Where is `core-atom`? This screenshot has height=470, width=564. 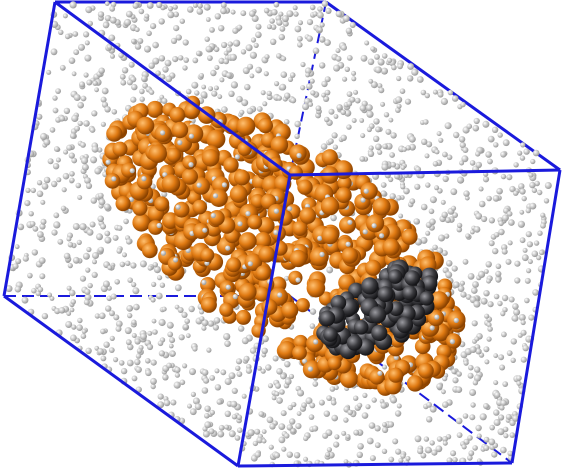 core-atom is located at coordinates (395, 276).